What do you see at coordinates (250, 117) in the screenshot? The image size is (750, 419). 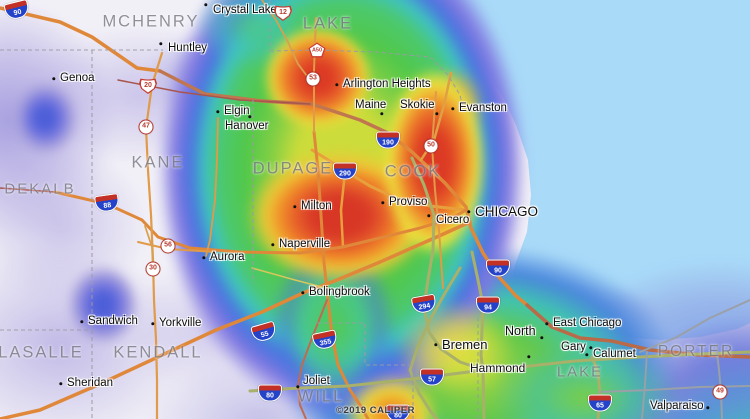 I see `city-dot-hanover` at bounding box center [250, 117].